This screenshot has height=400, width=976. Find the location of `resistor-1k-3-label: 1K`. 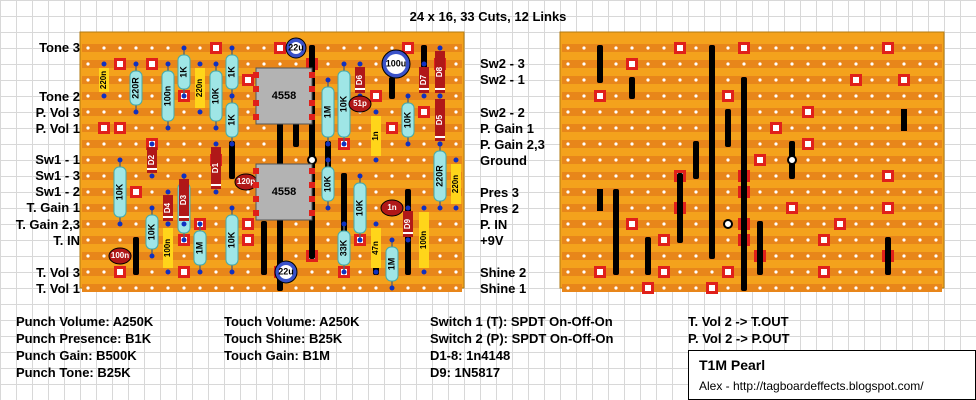

resistor-1k-3-label: 1K is located at coordinates (231, 120).